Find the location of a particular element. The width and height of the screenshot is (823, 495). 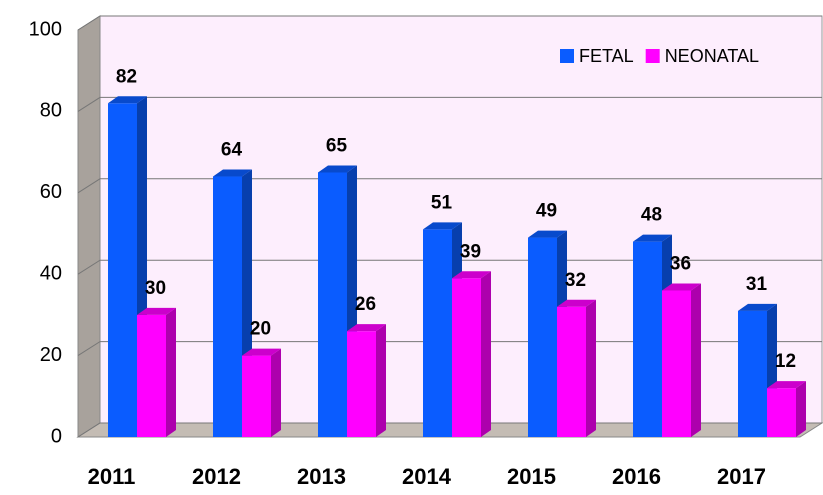

data-label: 39 is located at coordinates (470, 251).